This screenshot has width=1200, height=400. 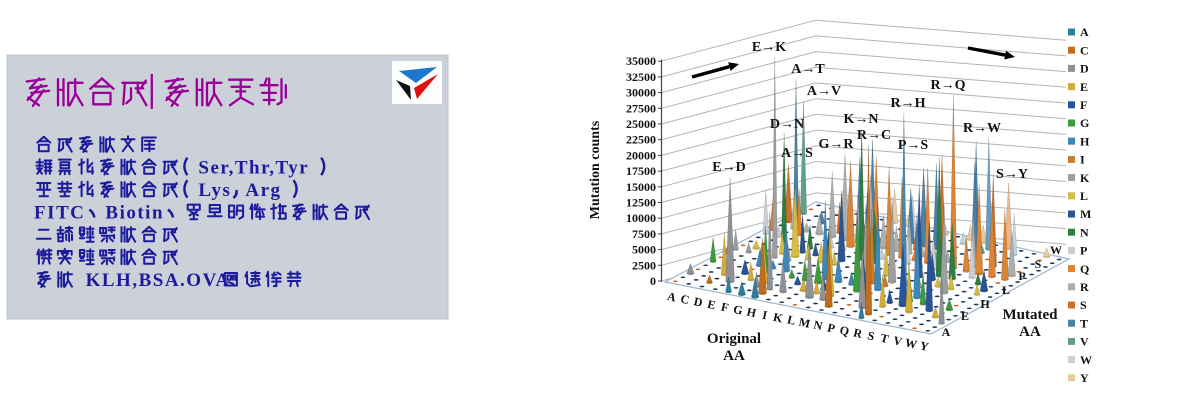 What do you see at coordinates (874, 135) in the screenshot?
I see `svg-text: R→C` at bounding box center [874, 135].